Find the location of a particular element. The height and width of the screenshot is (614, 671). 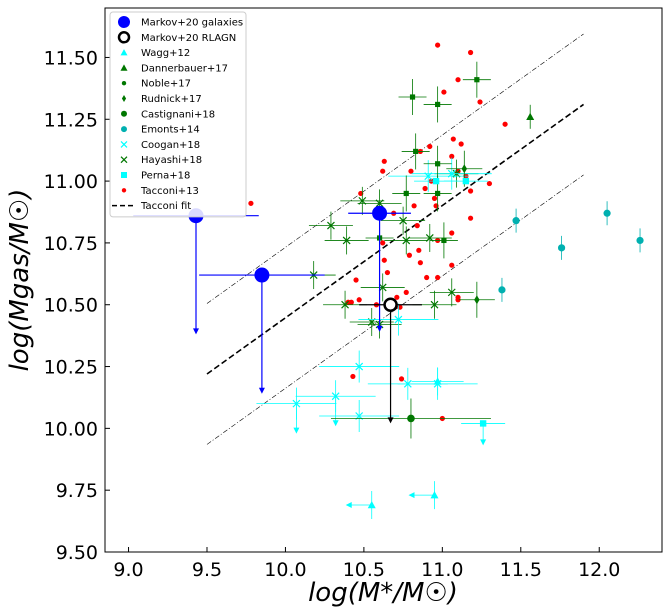

y-tick-label: 9.50 is located at coordinates (77, 553).